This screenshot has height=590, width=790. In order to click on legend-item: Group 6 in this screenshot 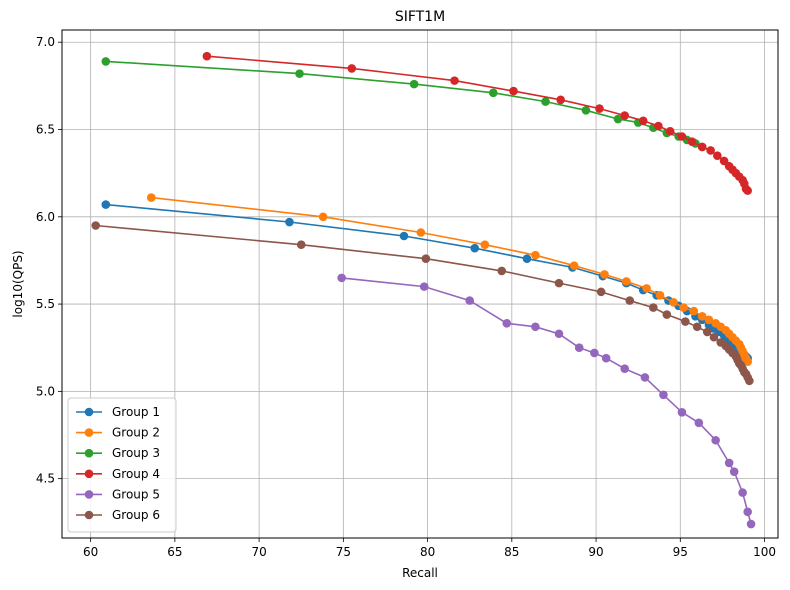, I will do `click(118, 515)`.